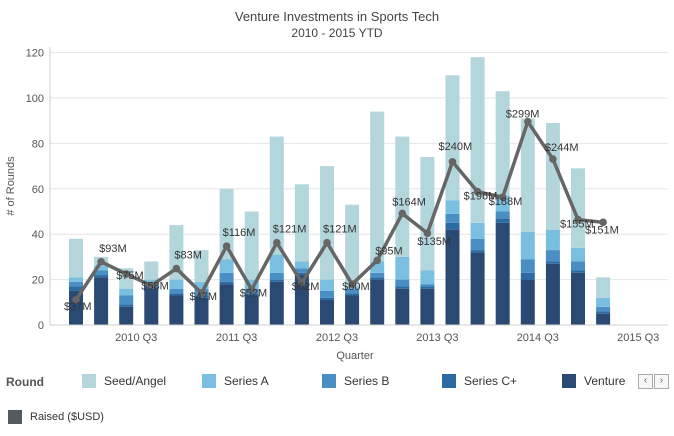 Image resolution: width=674 pixels, height=436 pixels. Describe the element at coordinates (527, 302) in the screenshot. I see `bar-segment: 2014 Q3 Venture: 20` at that location.